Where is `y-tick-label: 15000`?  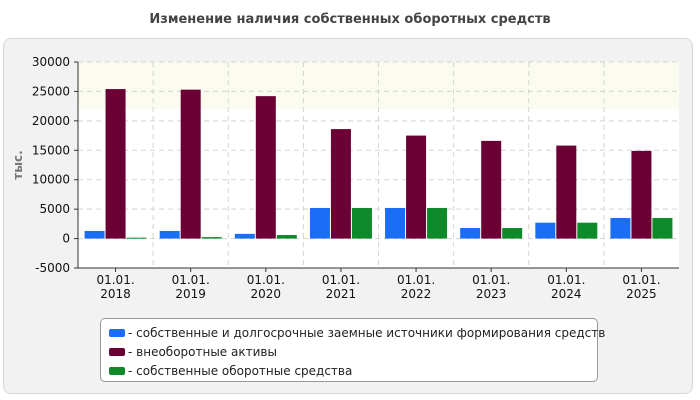 y-tick-label: 15000 is located at coordinates (51, 150).